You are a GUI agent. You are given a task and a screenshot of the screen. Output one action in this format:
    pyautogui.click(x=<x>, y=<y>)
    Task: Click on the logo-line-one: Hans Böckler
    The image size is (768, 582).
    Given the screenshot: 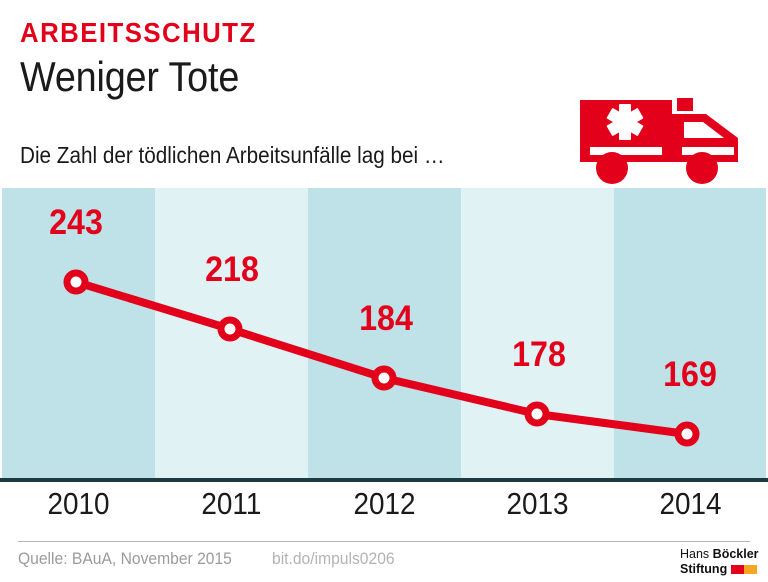 What is the action you would take?
    pyautogui.click(x=719, y=554)
    